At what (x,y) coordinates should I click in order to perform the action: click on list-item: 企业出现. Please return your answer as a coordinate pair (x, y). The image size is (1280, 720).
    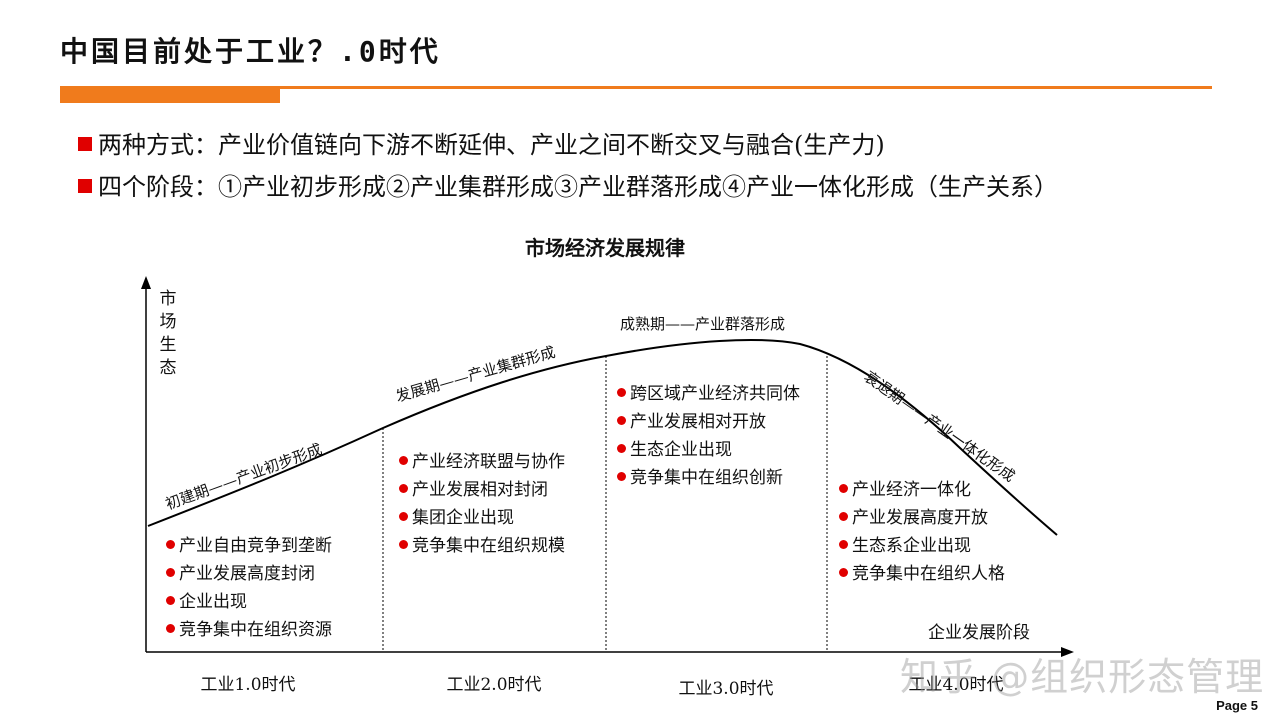
    Looking at the image, I should click on (249, 602).